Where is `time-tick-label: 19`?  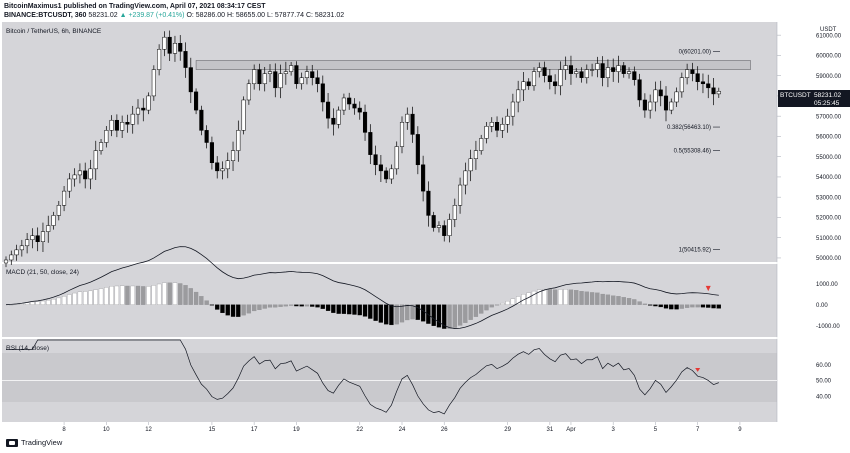
time-tick-label: 19 is located at coordinates (296, 429).